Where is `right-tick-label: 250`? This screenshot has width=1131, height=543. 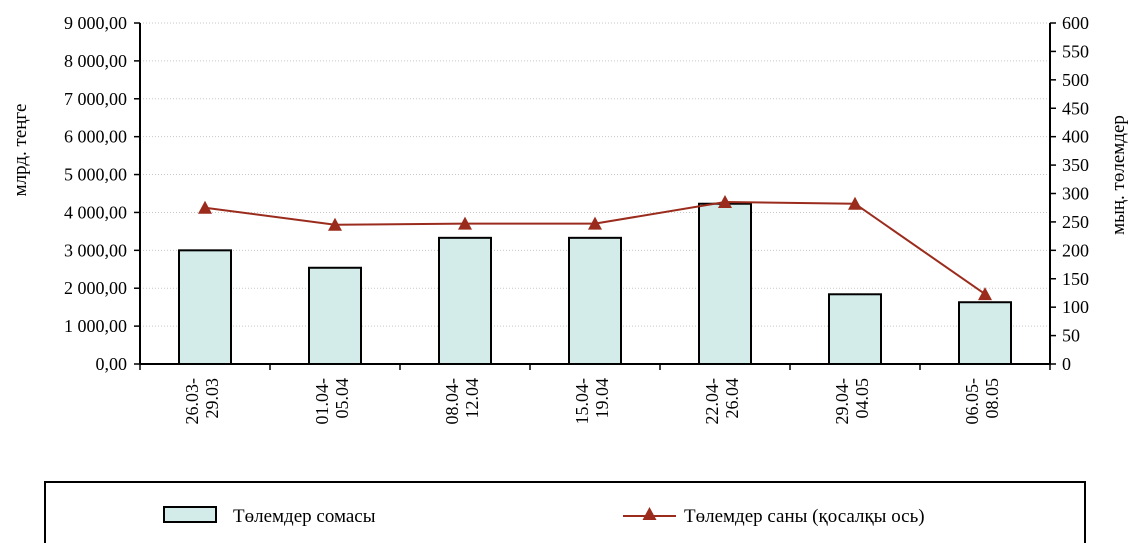
right-tick-label: 250 is located at coordinates (1075, 222).